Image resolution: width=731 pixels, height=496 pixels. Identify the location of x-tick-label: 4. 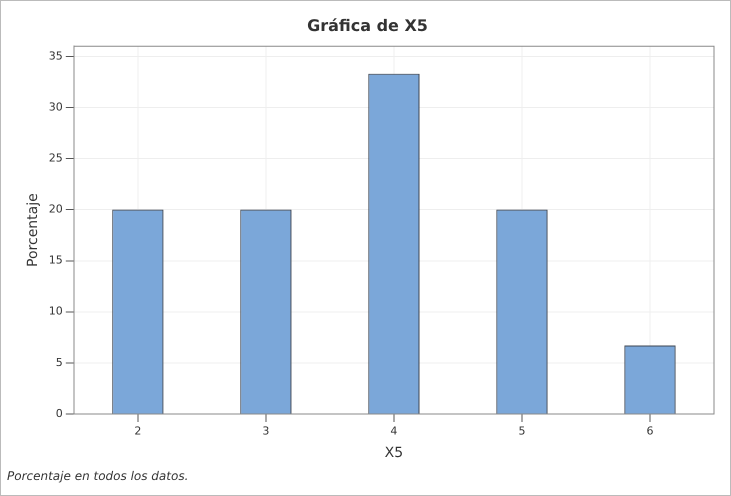
(394, 431).